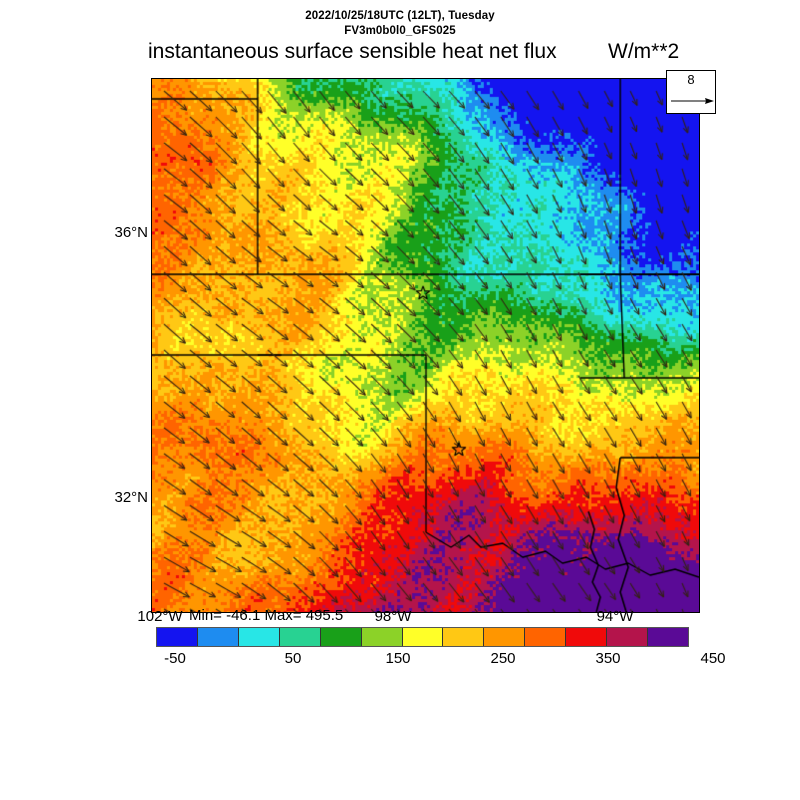 The height and width of the screenshot is (800, 800). I want to click on minmax-stats: Min= -46.1 Max= 495.5, so click(266, 615).